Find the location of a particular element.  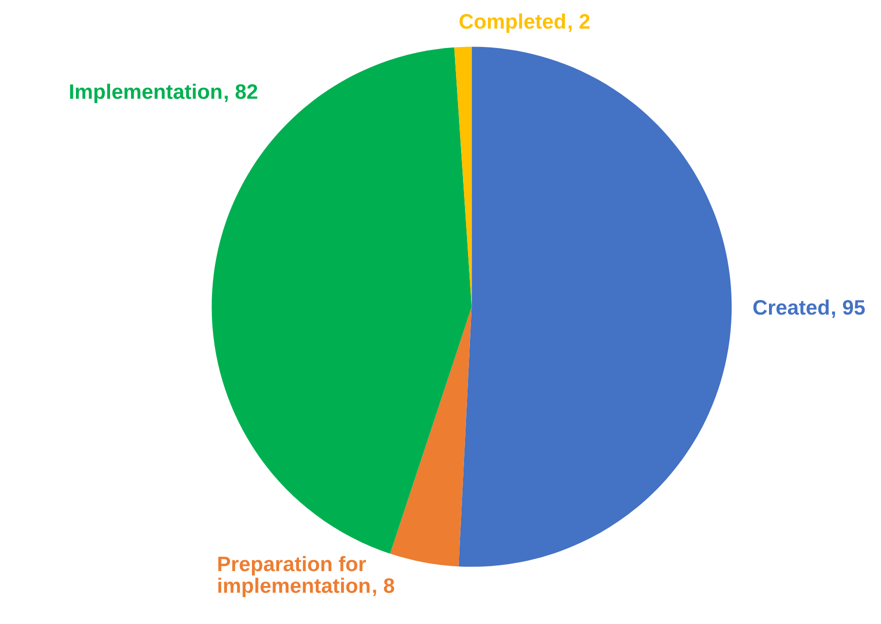

data-label: , 82 is located at coordinates (241, 93).